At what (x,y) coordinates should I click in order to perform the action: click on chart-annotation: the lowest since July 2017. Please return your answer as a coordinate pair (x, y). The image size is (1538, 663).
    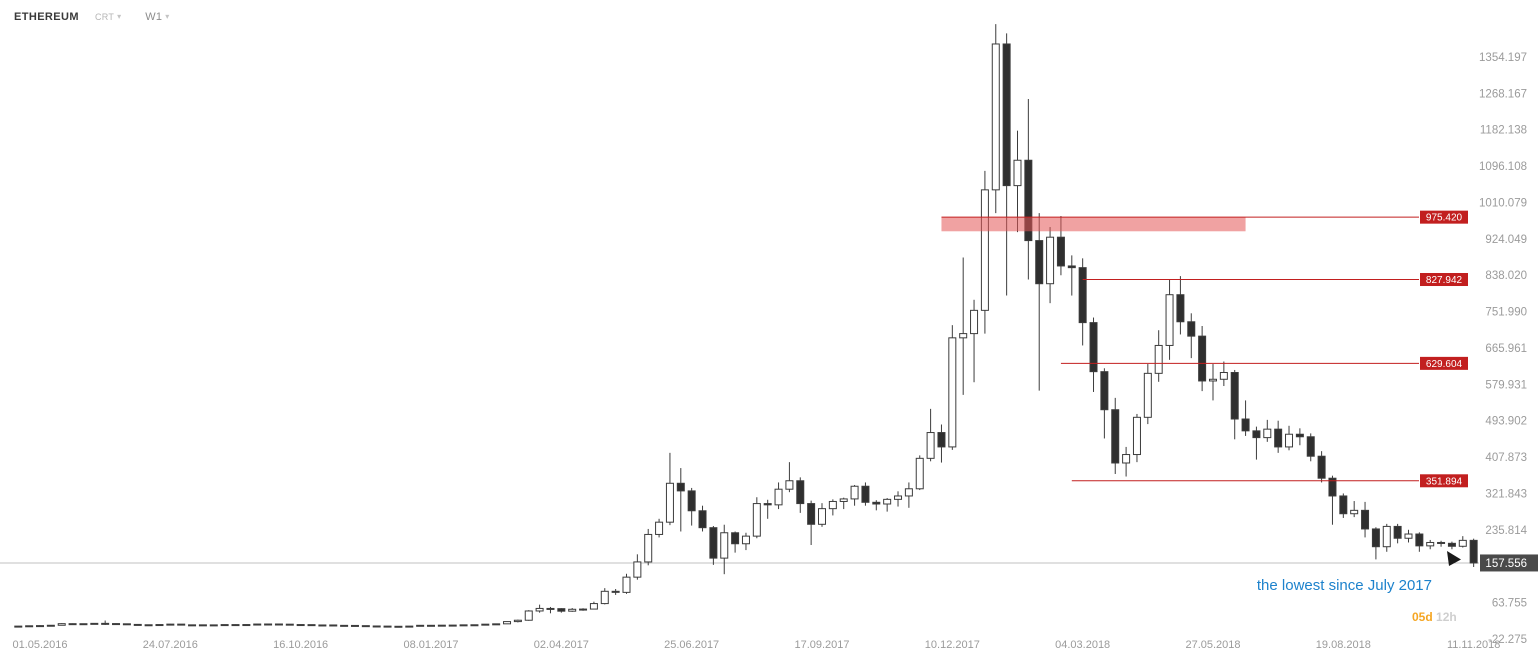
    Looking at the image, I should click on (1344, 585).